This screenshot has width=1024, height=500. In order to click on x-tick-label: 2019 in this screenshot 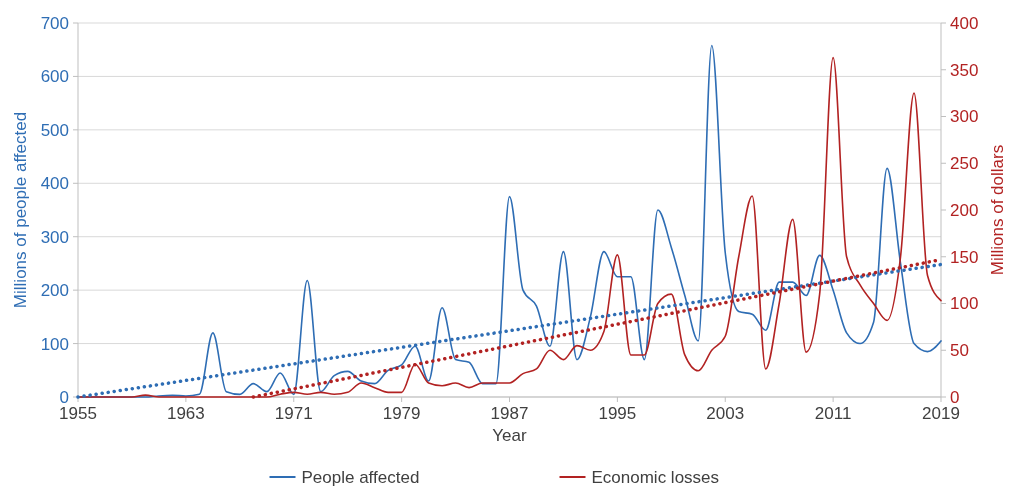, I will do `click(941, 413)`.